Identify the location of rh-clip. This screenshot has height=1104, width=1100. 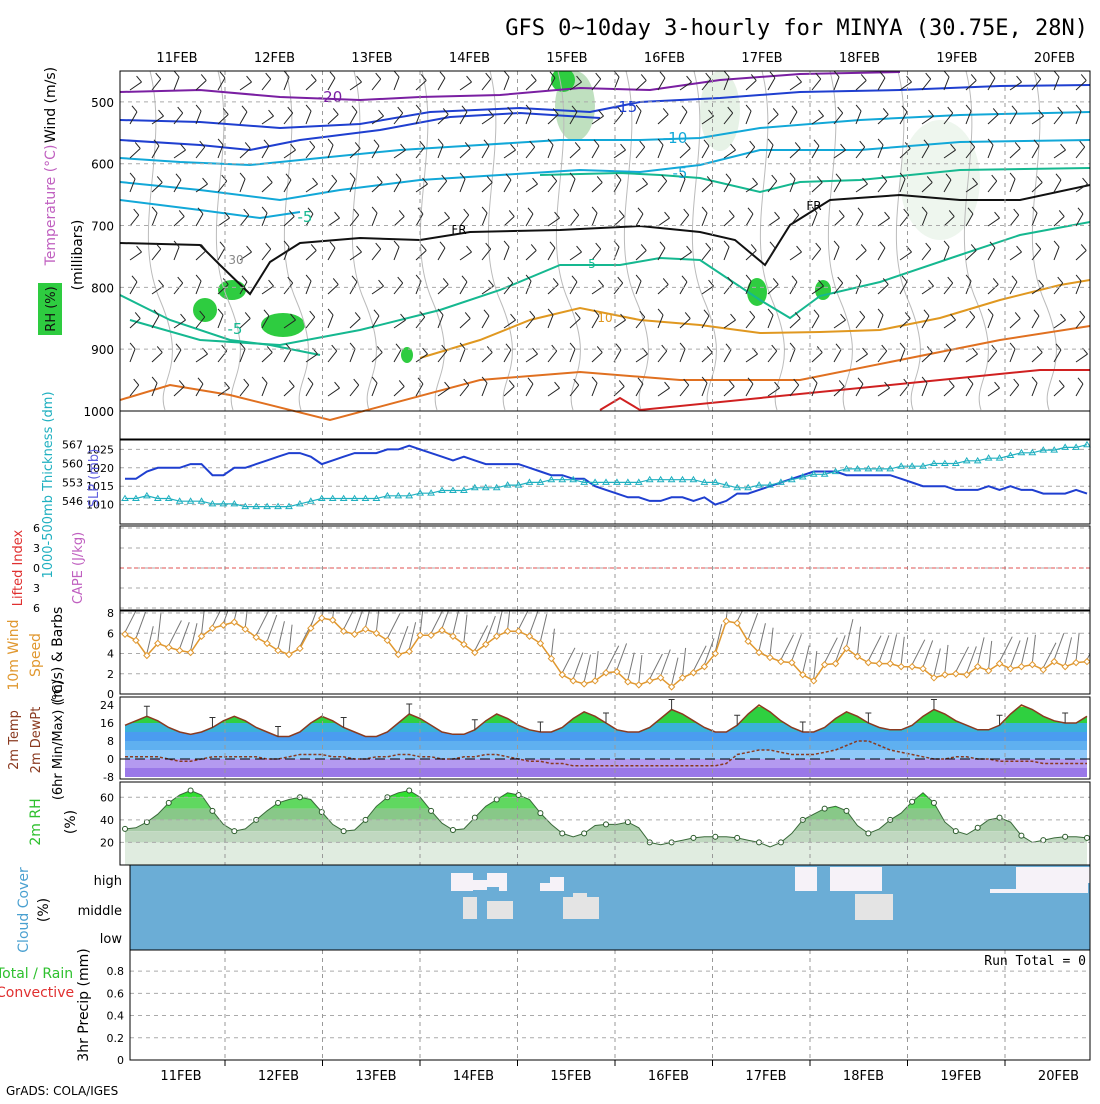
(605, 825).